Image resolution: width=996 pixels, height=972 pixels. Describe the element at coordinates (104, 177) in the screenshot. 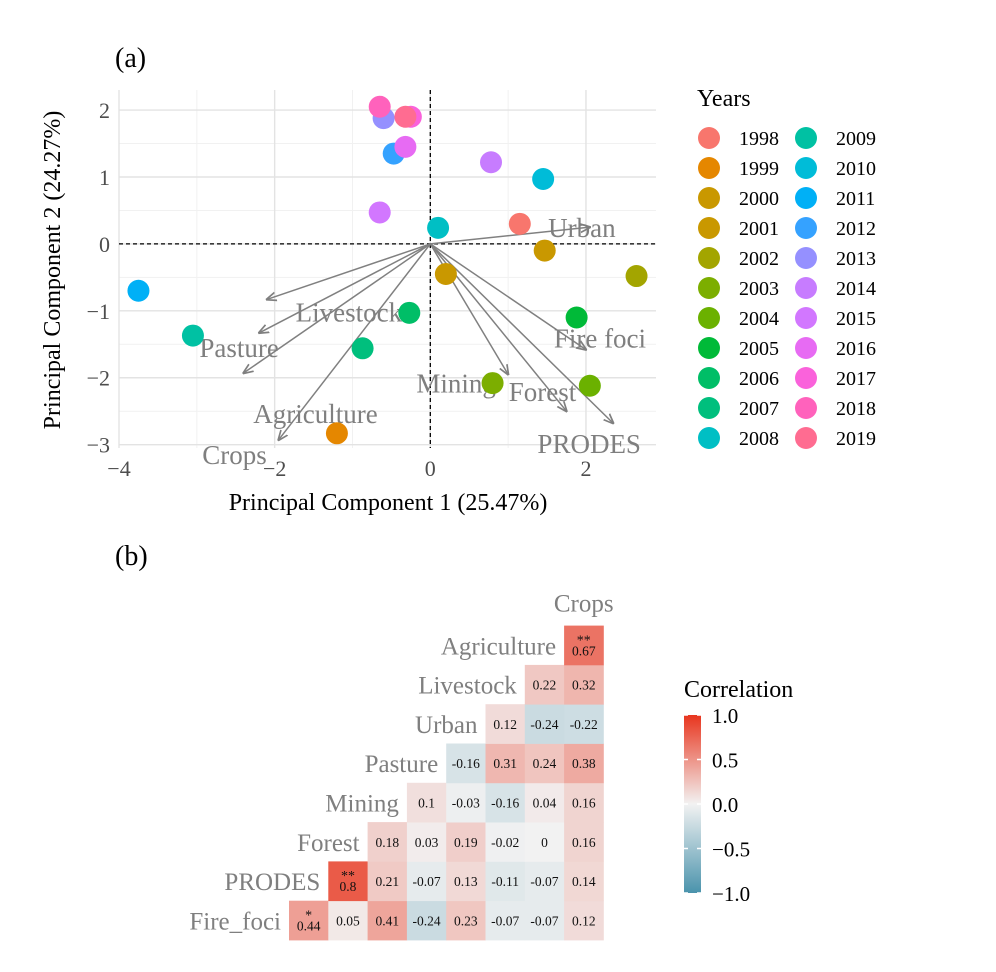

I see `pca-y-tick-label: 1` at that location.